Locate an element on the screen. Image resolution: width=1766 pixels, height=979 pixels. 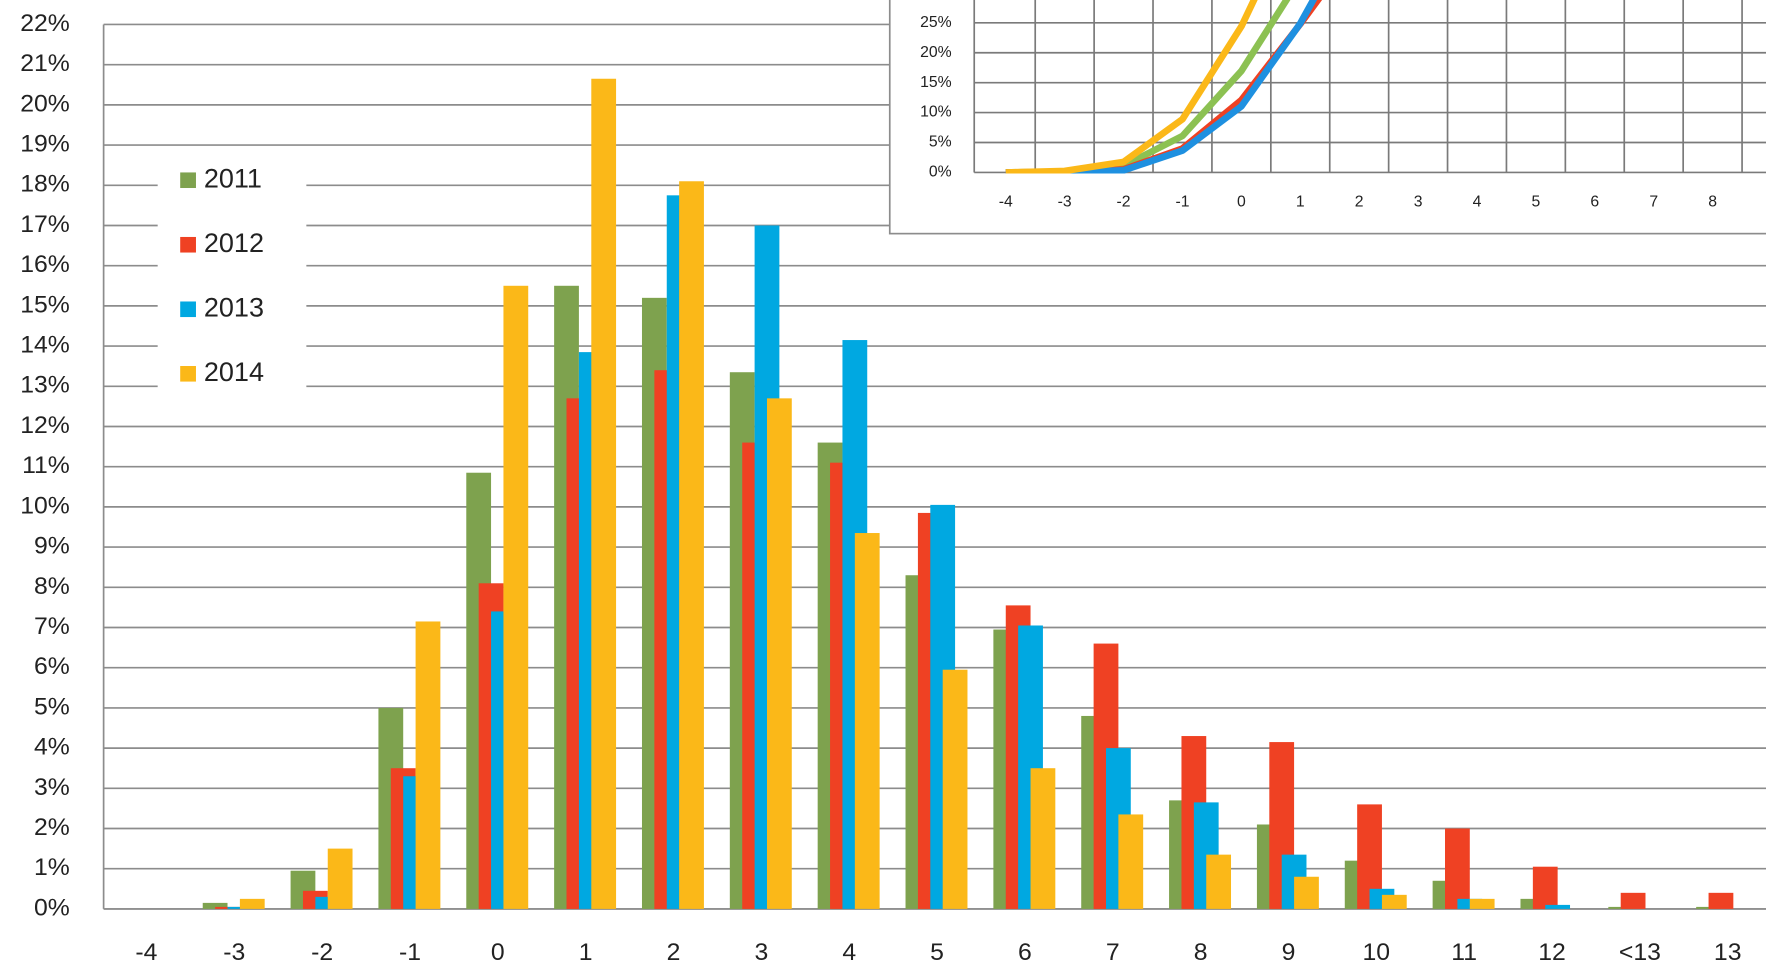
y-tick-label: 14% is located at coordinates (45, 345).